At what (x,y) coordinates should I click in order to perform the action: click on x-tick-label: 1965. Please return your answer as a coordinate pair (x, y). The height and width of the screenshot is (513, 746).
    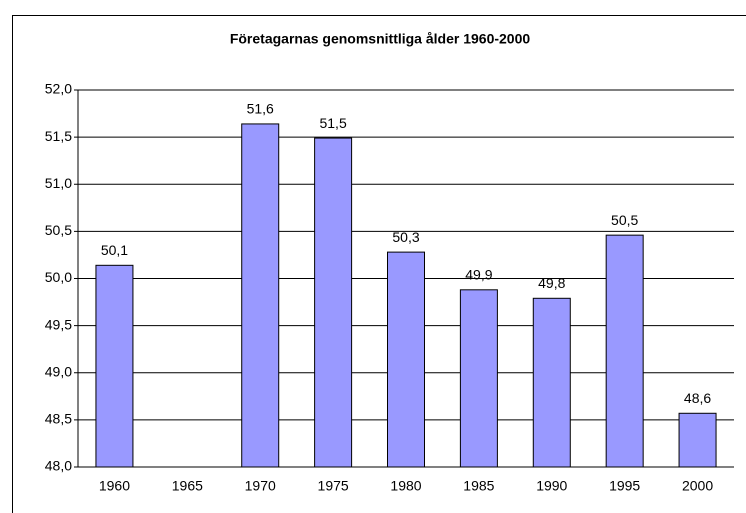
    Looking at the image, I should click on (187, 486).